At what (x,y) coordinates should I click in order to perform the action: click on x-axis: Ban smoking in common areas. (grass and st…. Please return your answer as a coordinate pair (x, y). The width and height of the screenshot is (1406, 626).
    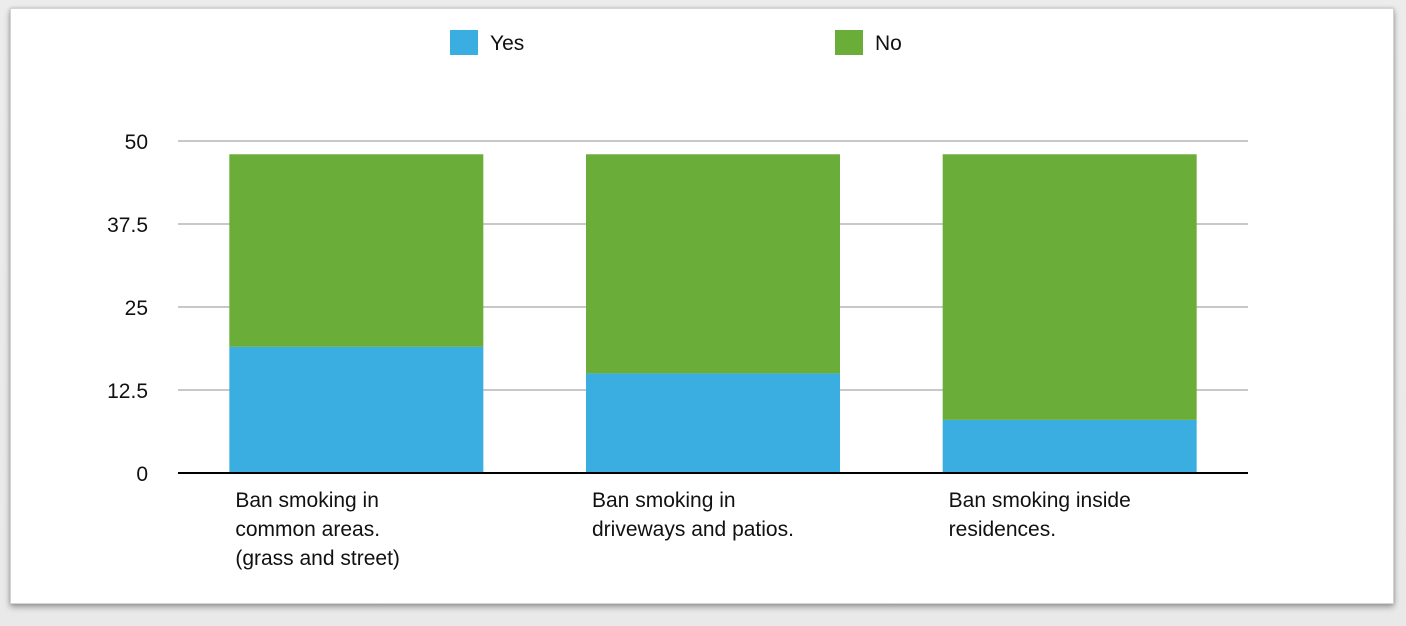
    Looking at the image, I should click on (713, 521).